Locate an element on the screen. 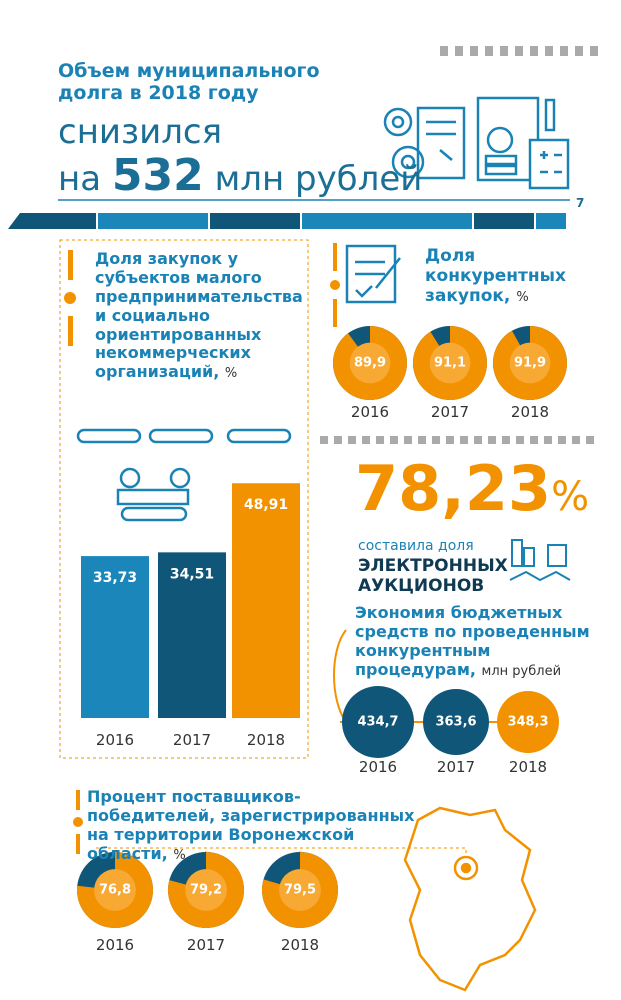 The image size is (621, 1000). value-label: 34,51 is located at coordinates (192, 574).